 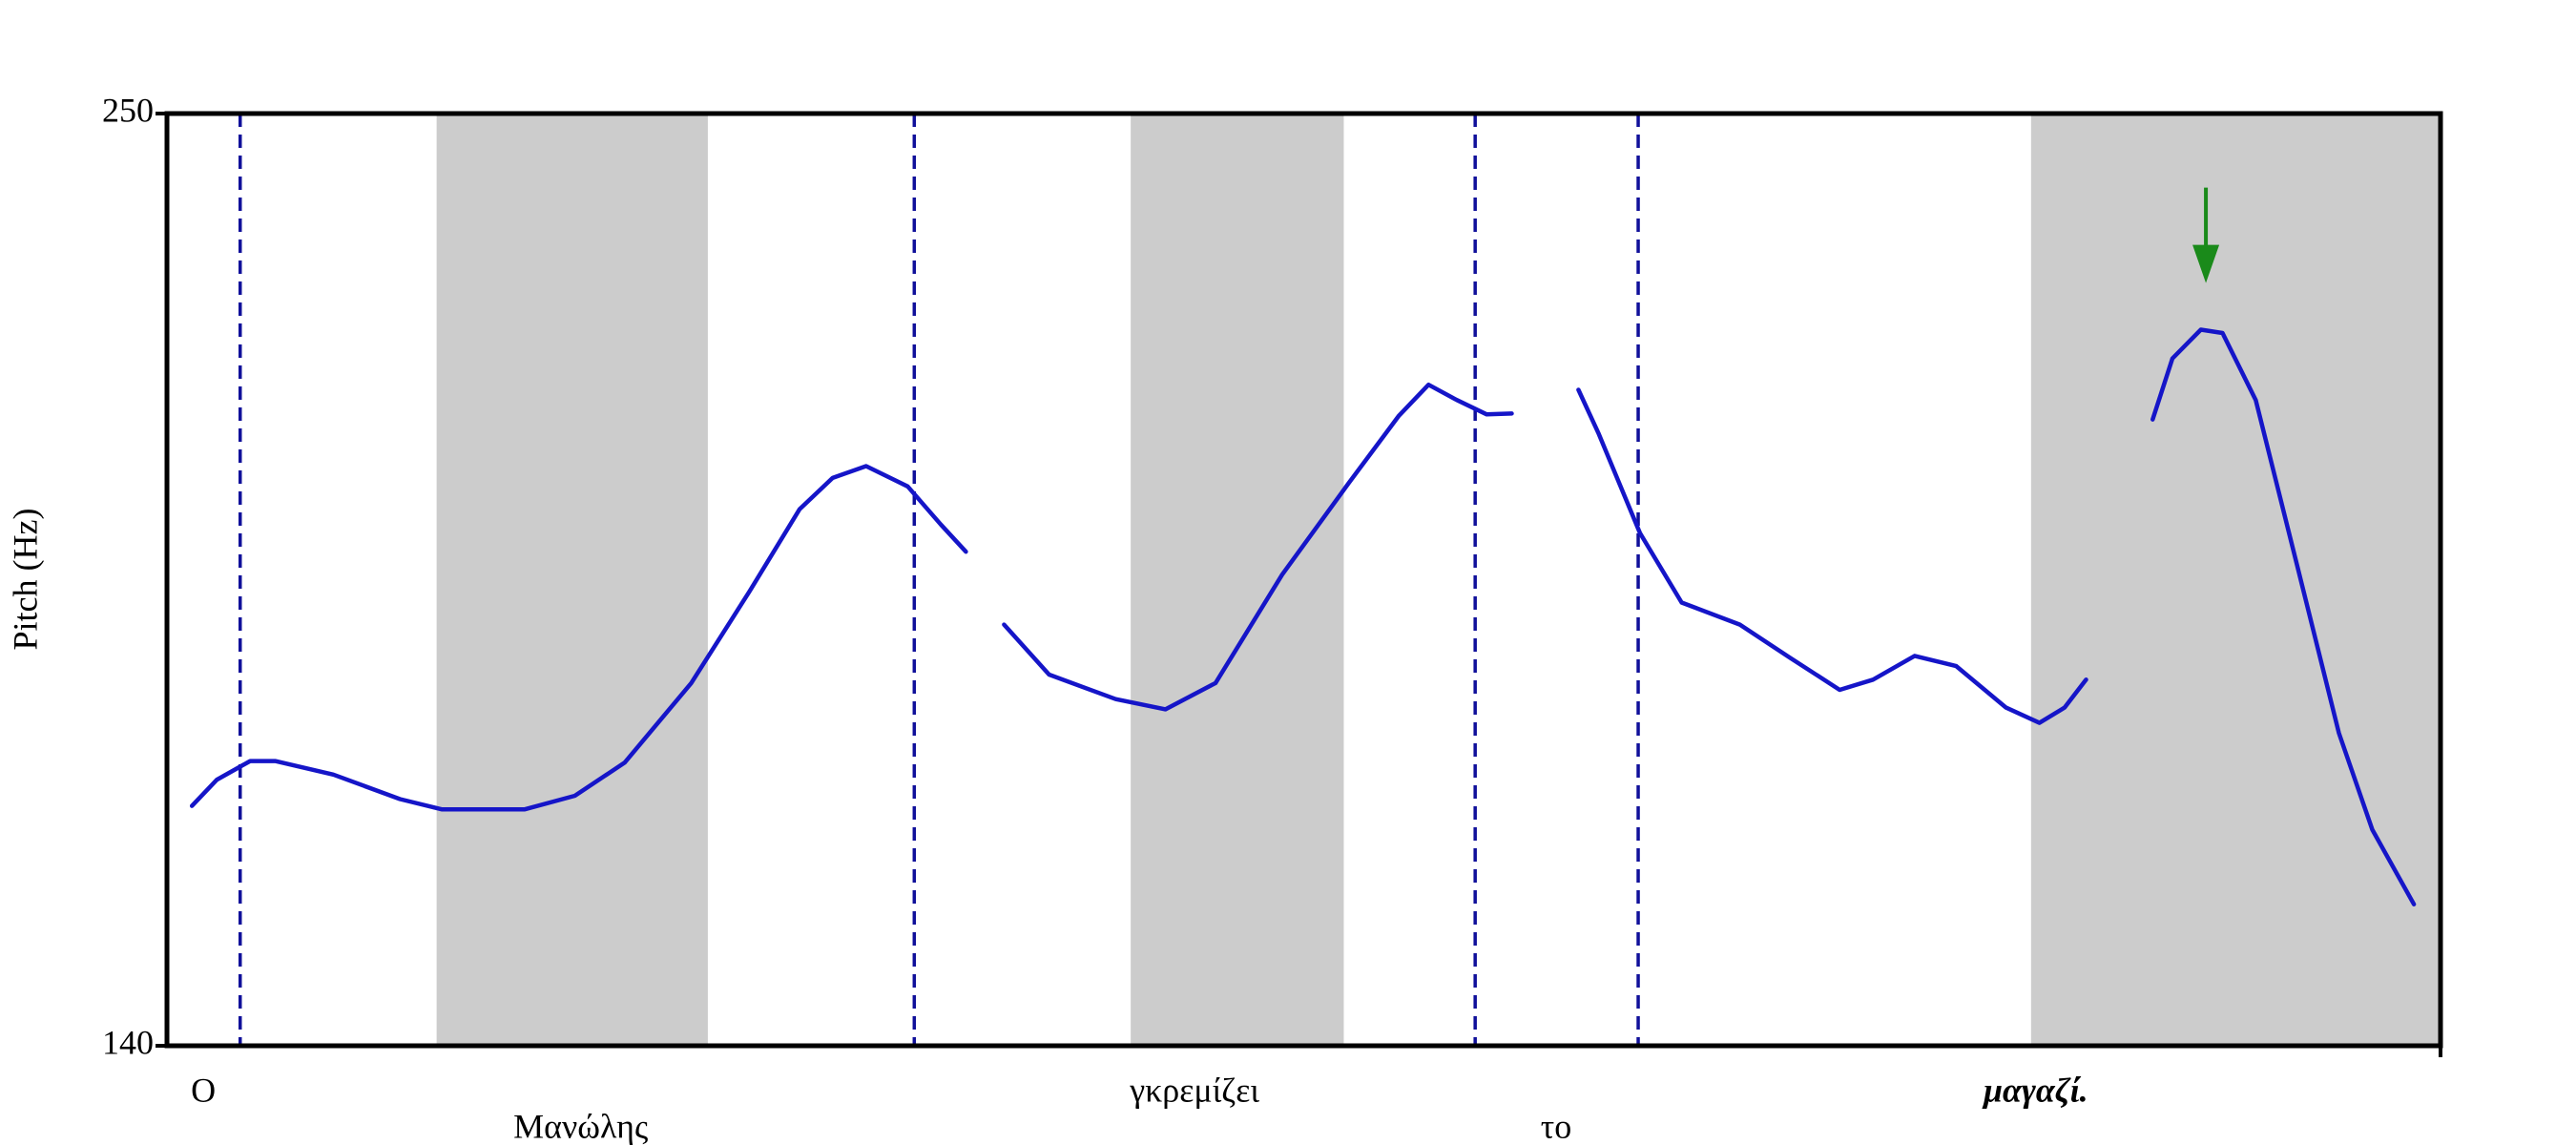 I want to click on y-tick-label: 140, so click(x=128, y=1042).